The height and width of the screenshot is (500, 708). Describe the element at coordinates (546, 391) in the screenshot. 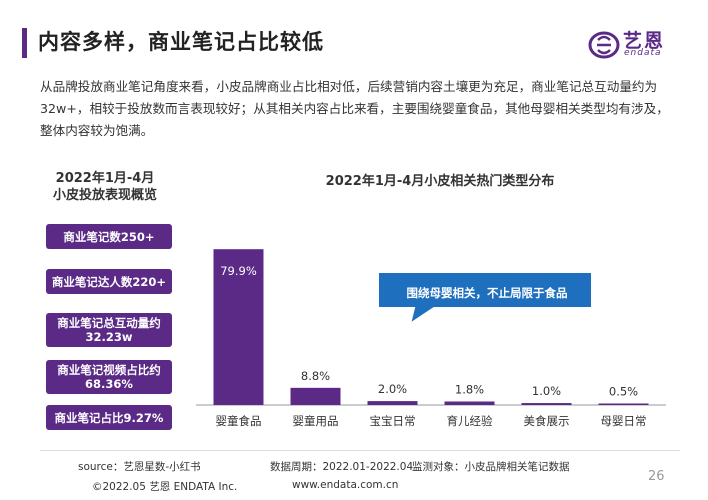

I see `data-label-4: 1.0%` at that location.